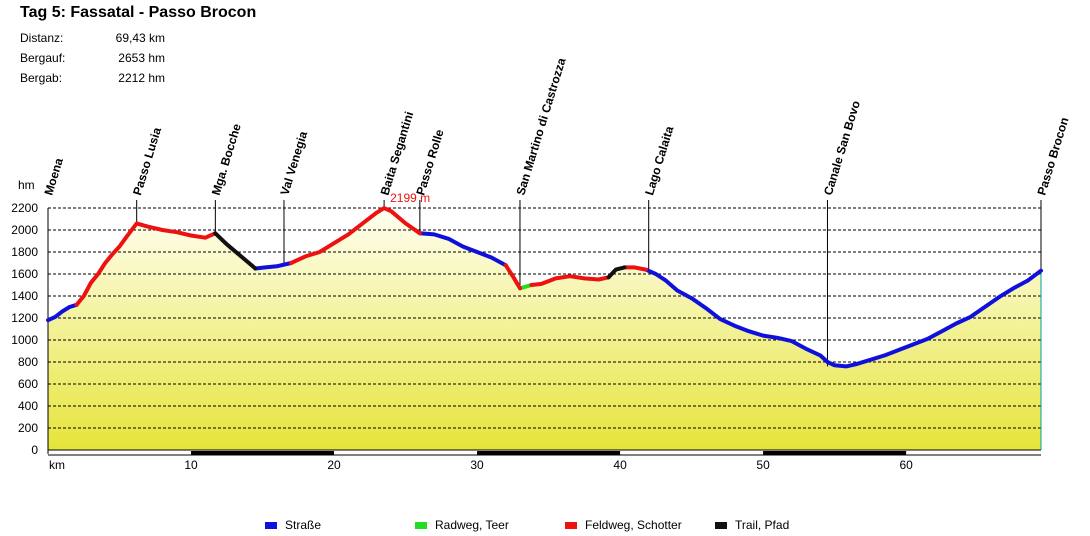  I want to click on poi-label: Canale San Bovo, so click(842, 148).